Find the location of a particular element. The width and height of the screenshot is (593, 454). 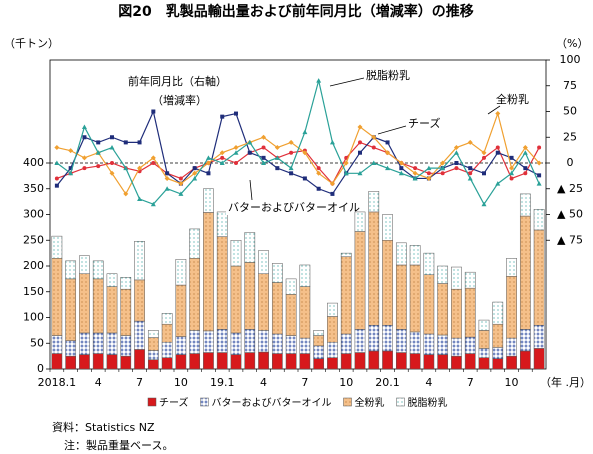

y-tick-label: 150 is located at coordinates (33, 291).